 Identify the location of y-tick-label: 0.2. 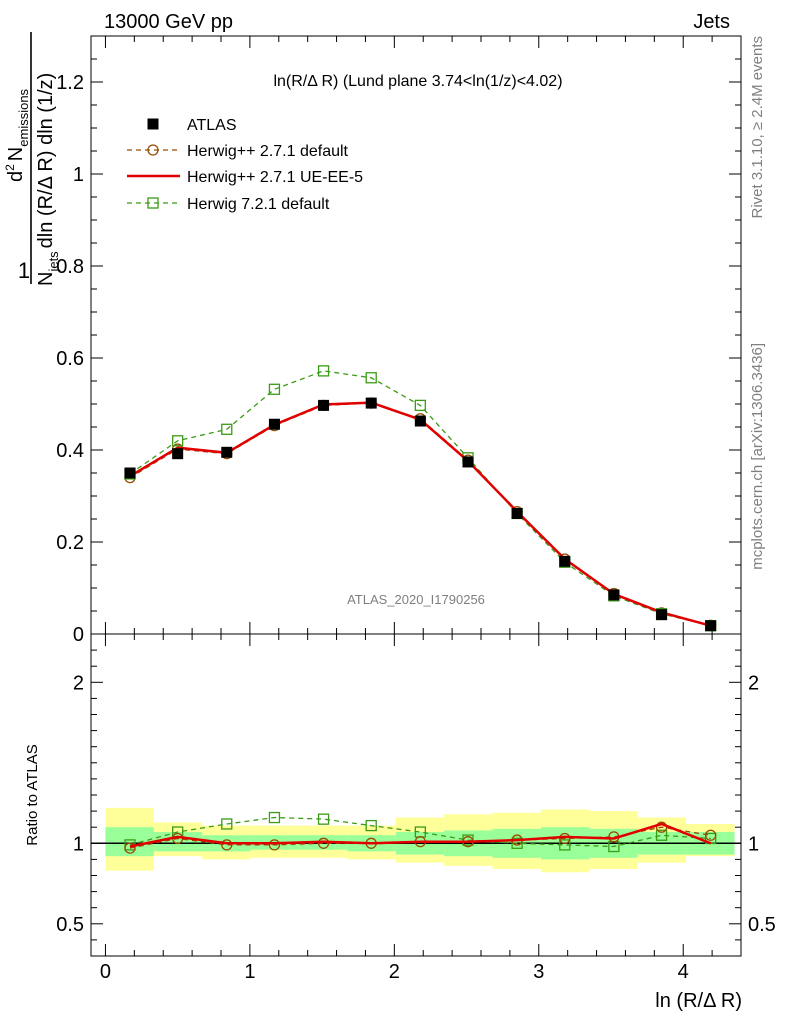
(70, 543).